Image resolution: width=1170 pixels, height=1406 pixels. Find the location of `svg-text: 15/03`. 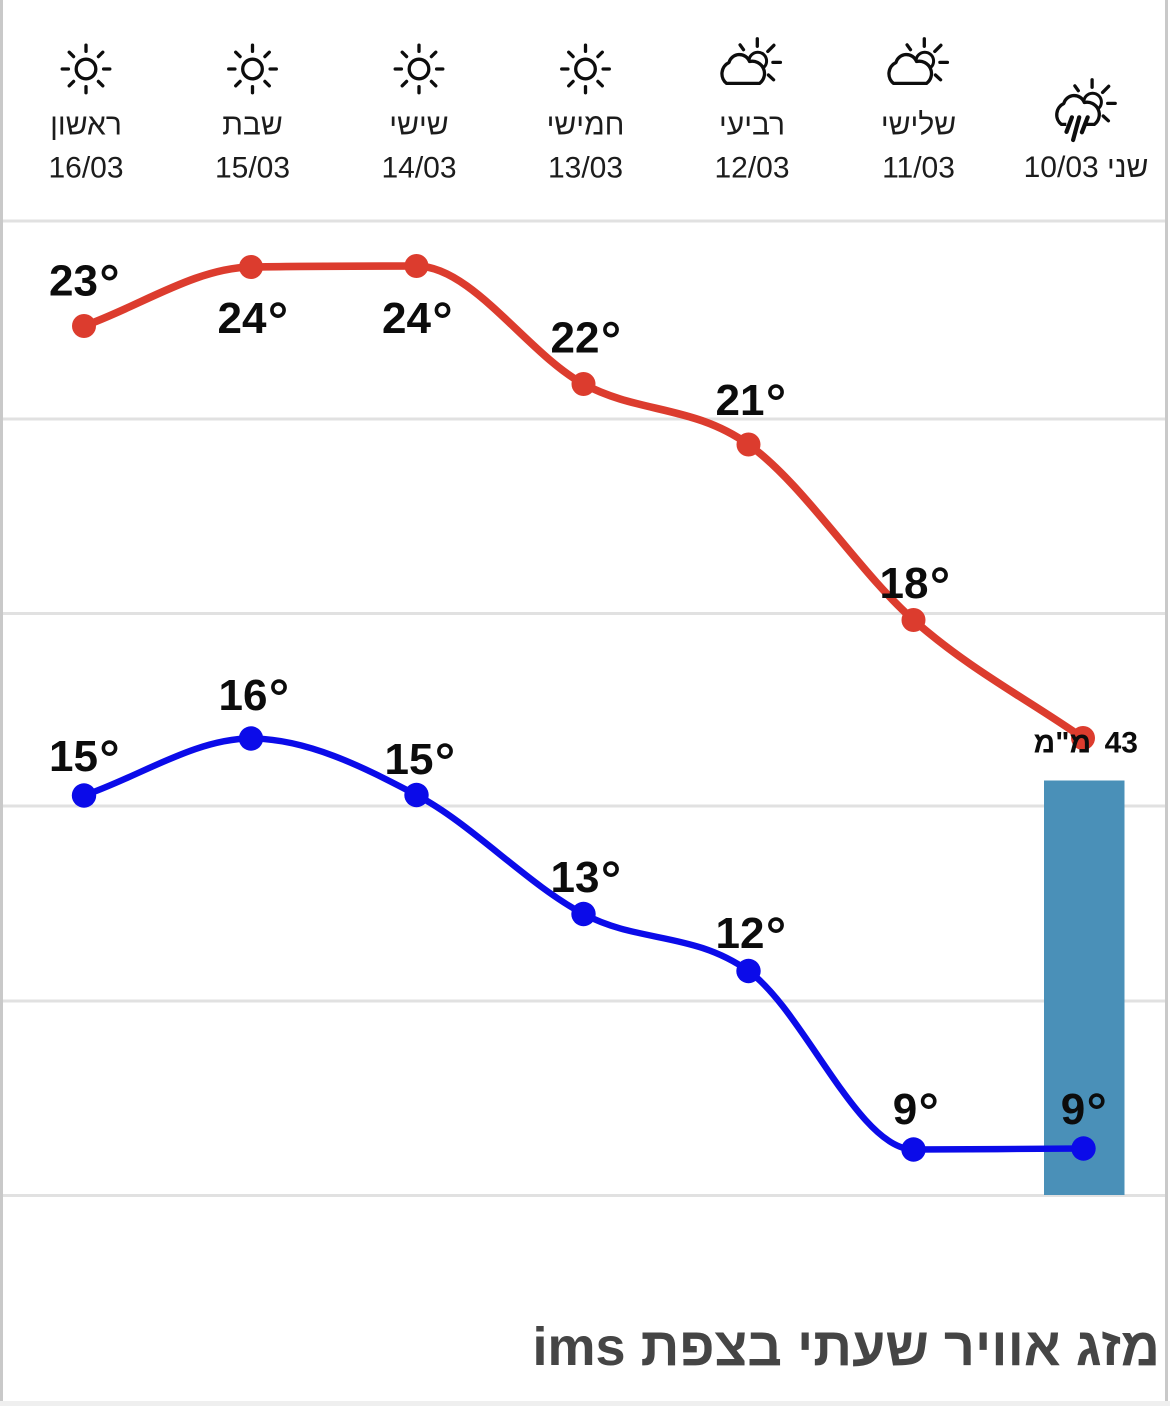

svg-text: 15/03 is located at coordinates (252, 168).